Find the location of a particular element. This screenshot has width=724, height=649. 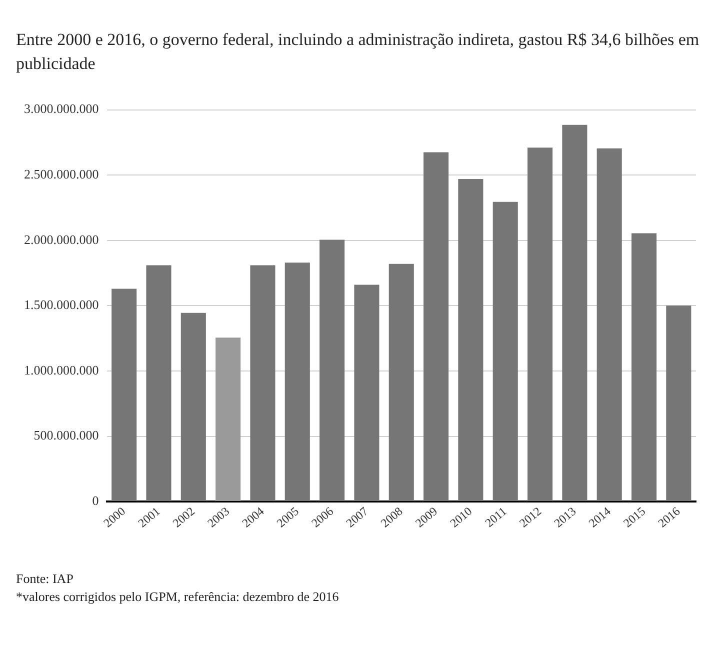

x-tick-label: 2008 is located at coordinates (392, 517).